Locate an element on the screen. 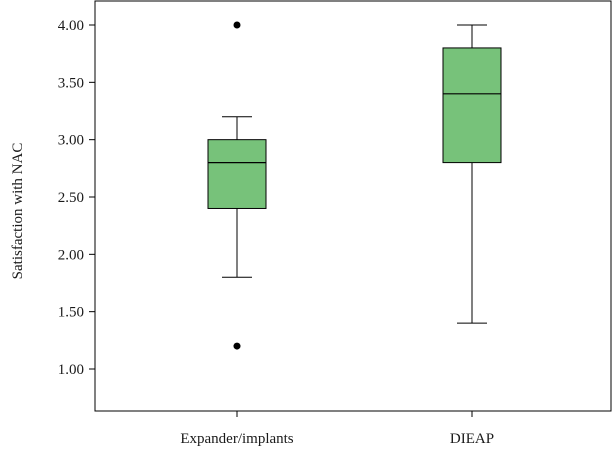 This screenshot has height=450, width=613. y-tick-label: 2.00 is located at coordinates (71, 255).